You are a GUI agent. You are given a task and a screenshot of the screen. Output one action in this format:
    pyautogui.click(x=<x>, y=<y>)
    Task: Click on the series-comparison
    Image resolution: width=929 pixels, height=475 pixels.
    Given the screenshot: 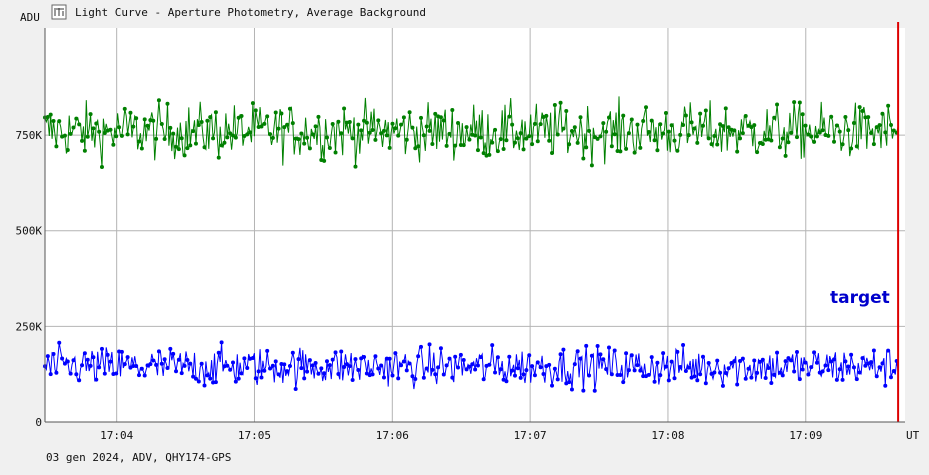 What is the action you would take?
    pyautogui.click(x=471, y=133)
    